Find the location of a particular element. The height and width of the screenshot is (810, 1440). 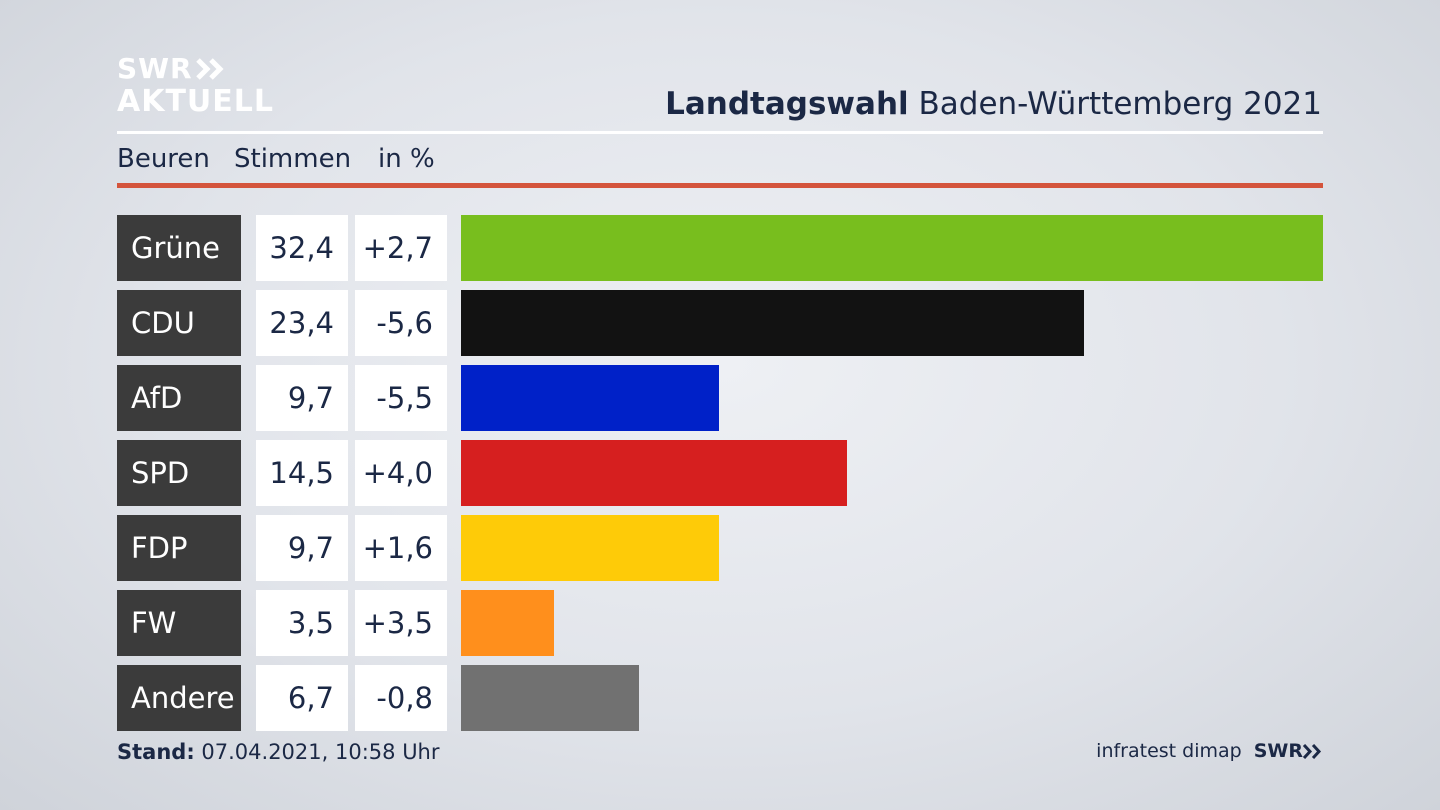

unit-label: in % is located at coordinates (406, 159).